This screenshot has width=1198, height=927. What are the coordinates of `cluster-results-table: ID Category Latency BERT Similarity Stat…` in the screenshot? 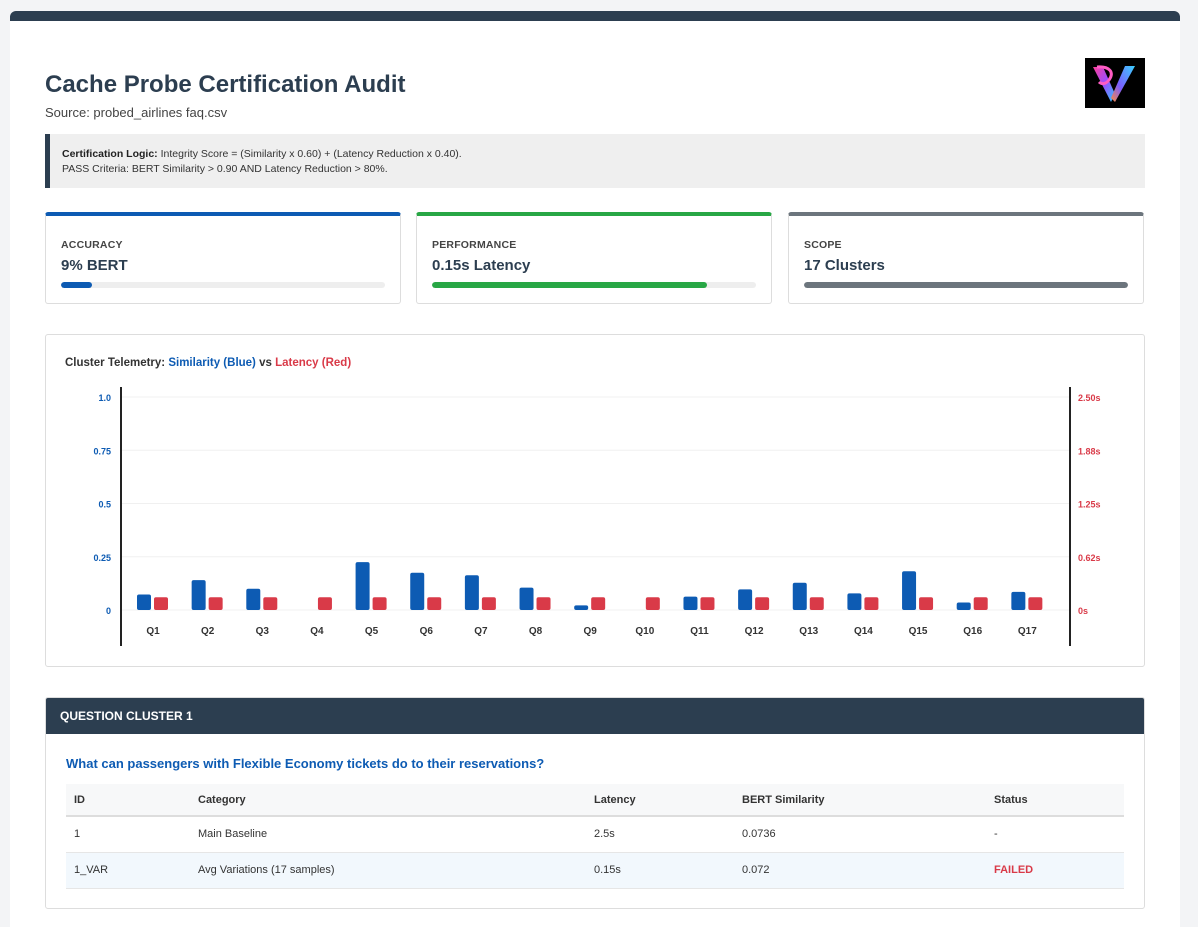 It's located at (595, 836).